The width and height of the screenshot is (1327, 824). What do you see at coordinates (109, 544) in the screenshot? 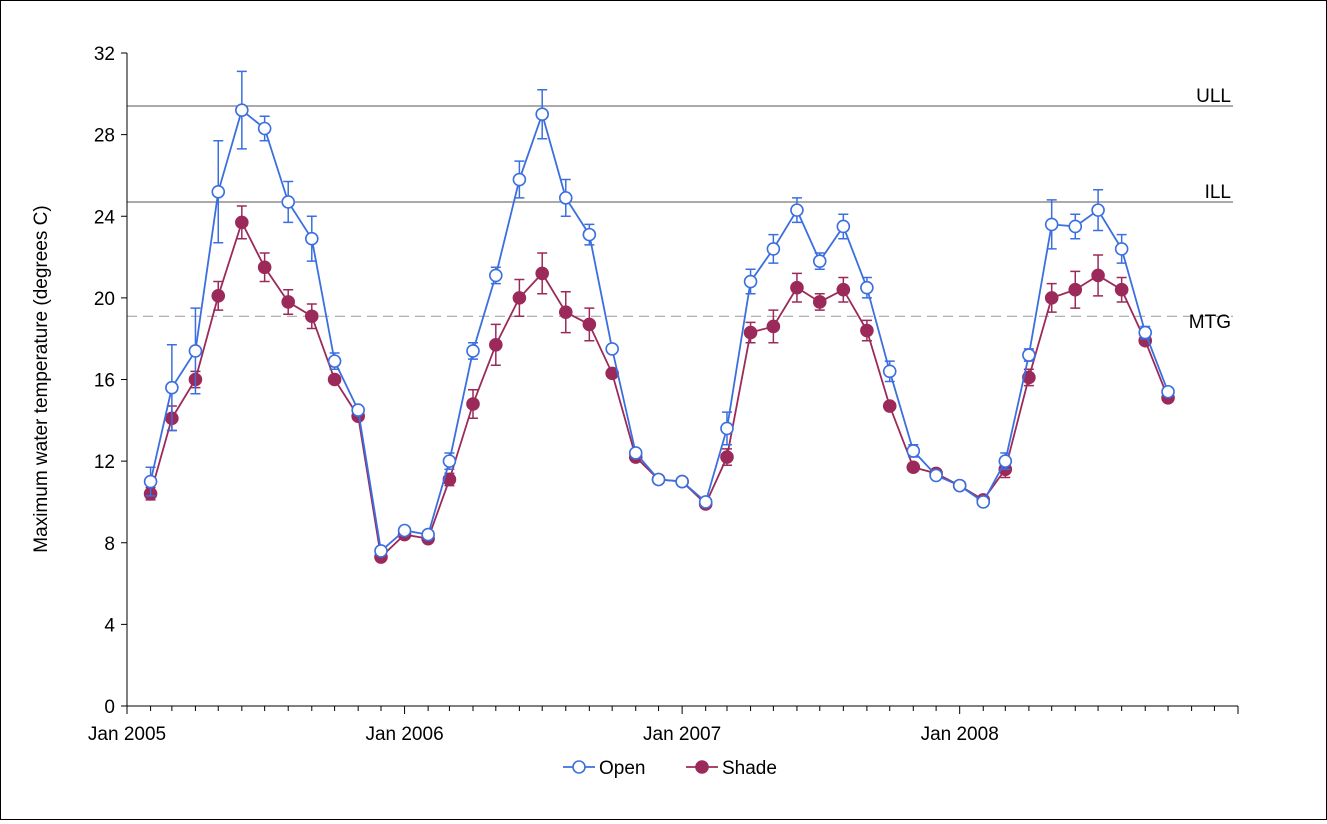
I see `y-tick-label: 8` at bounding box center [109, 544].